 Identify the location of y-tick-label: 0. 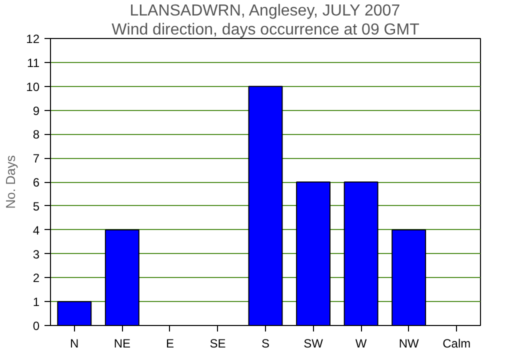
(36, 326).